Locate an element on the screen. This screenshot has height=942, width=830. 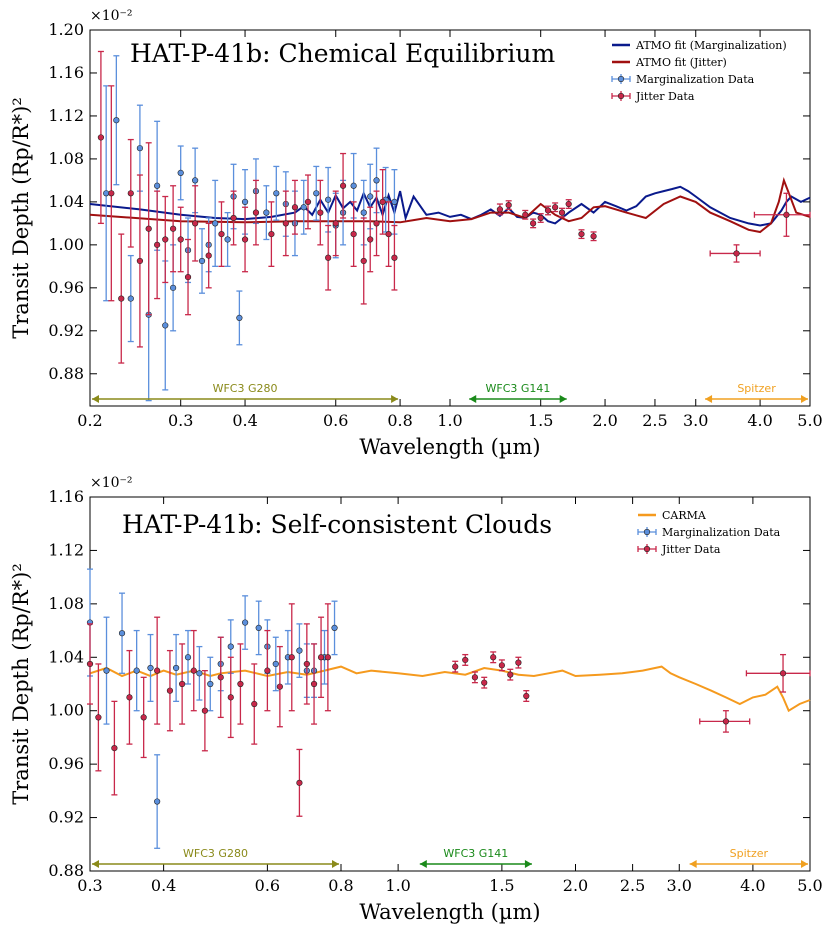
y-multiplier: ×10⁻² is located at coordinates (111, 483).